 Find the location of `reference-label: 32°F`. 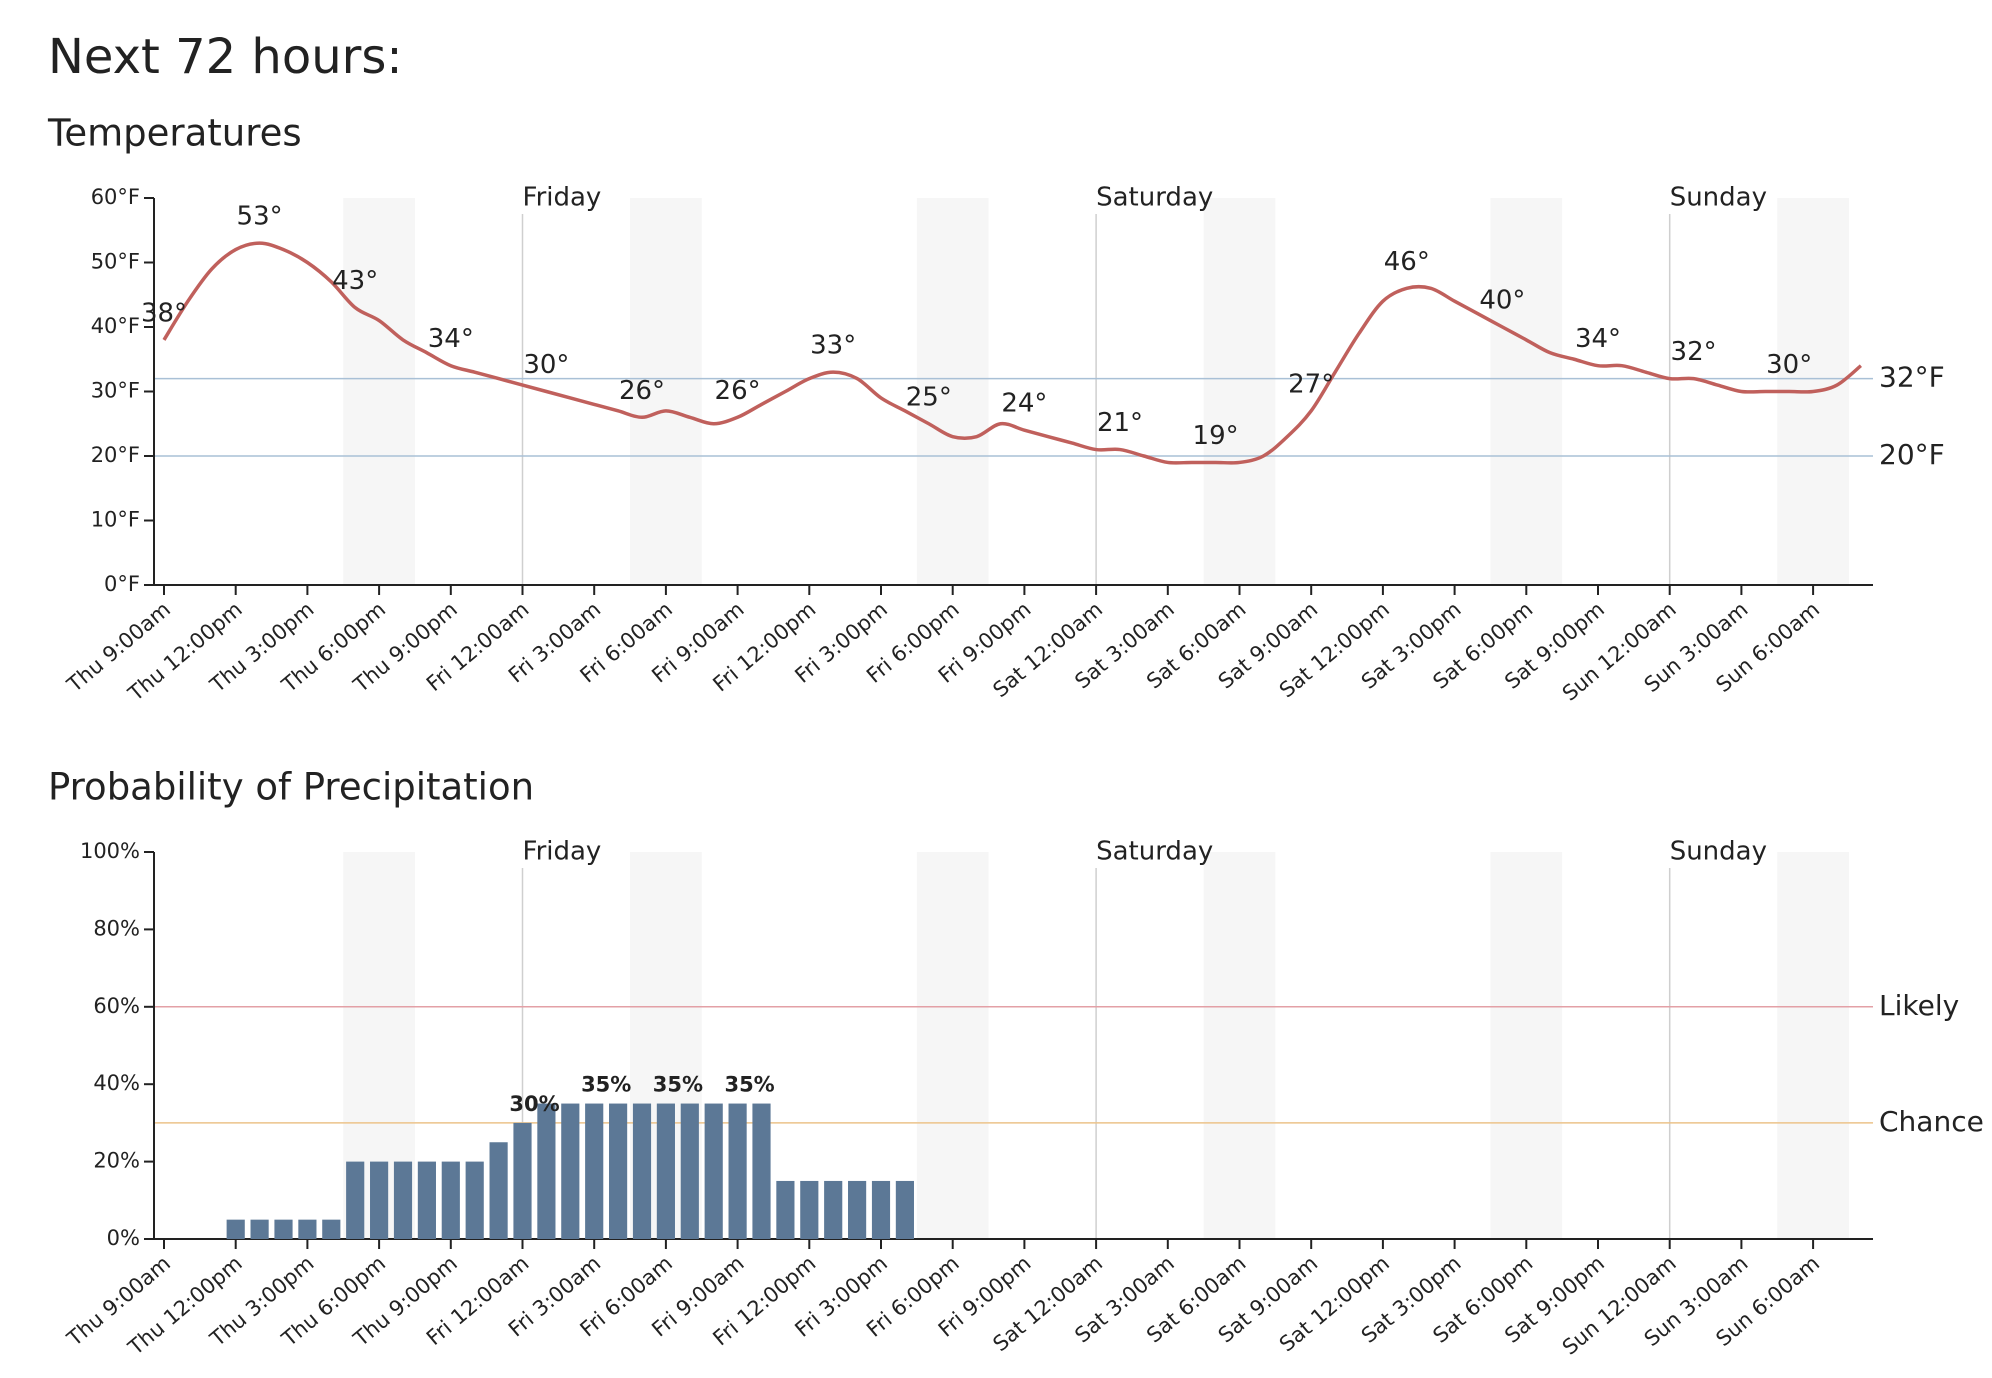

reference-label: 32°F is located at coordinates (1912, 377).